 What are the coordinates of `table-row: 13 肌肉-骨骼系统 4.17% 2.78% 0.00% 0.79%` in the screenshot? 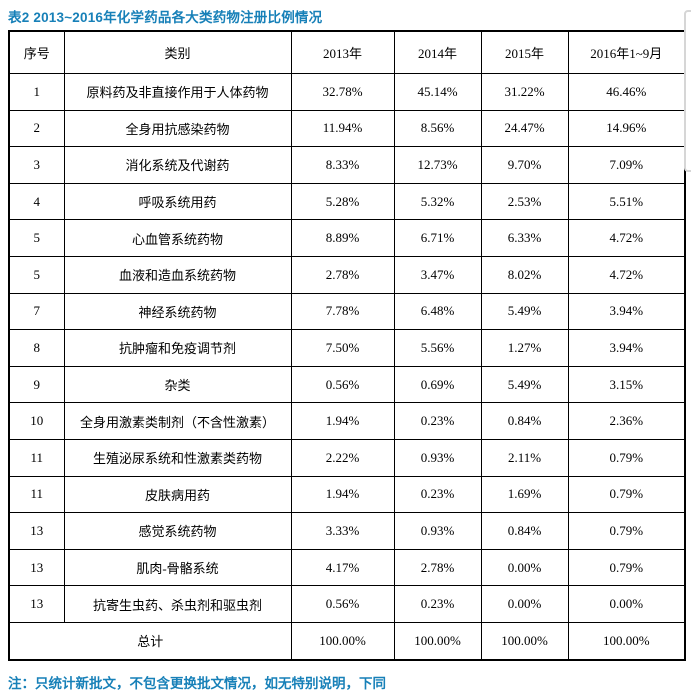 It's located at (347, 567).